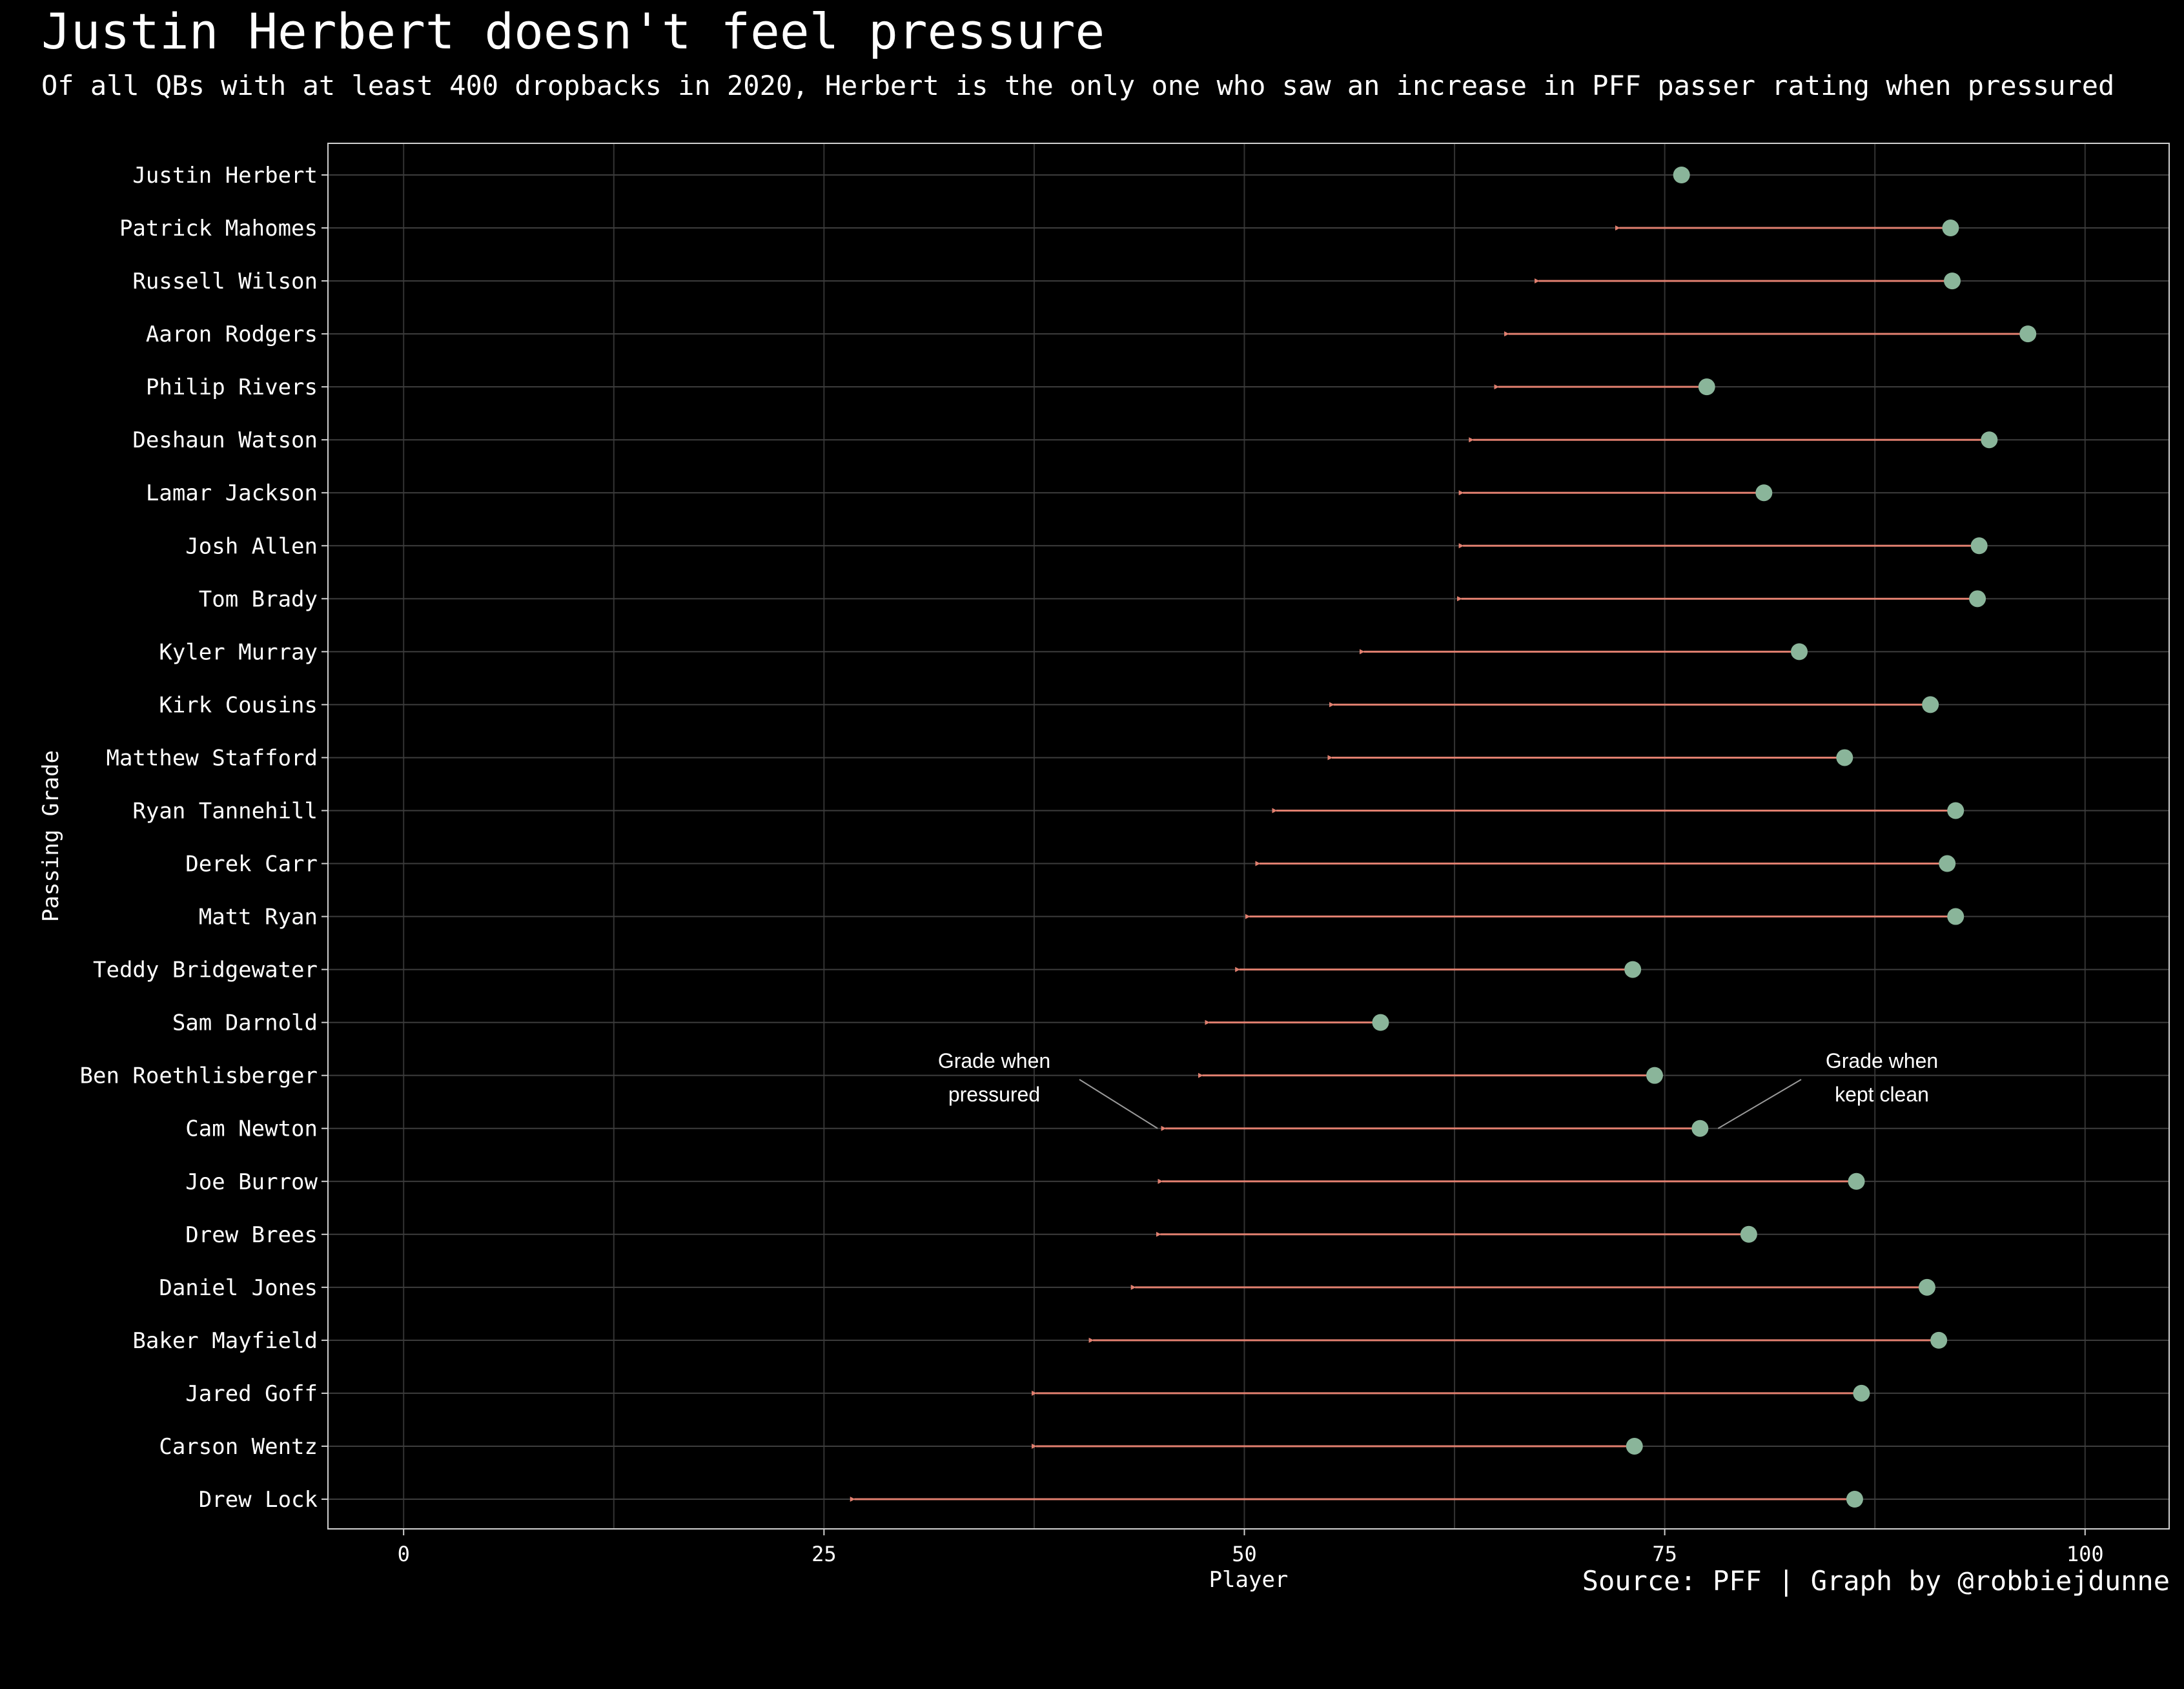  Describe the element at coordinates (1438, 1089) in the screenshot. I see `annotation-layer: Grade when pressured Grade when kept clean` at that location.